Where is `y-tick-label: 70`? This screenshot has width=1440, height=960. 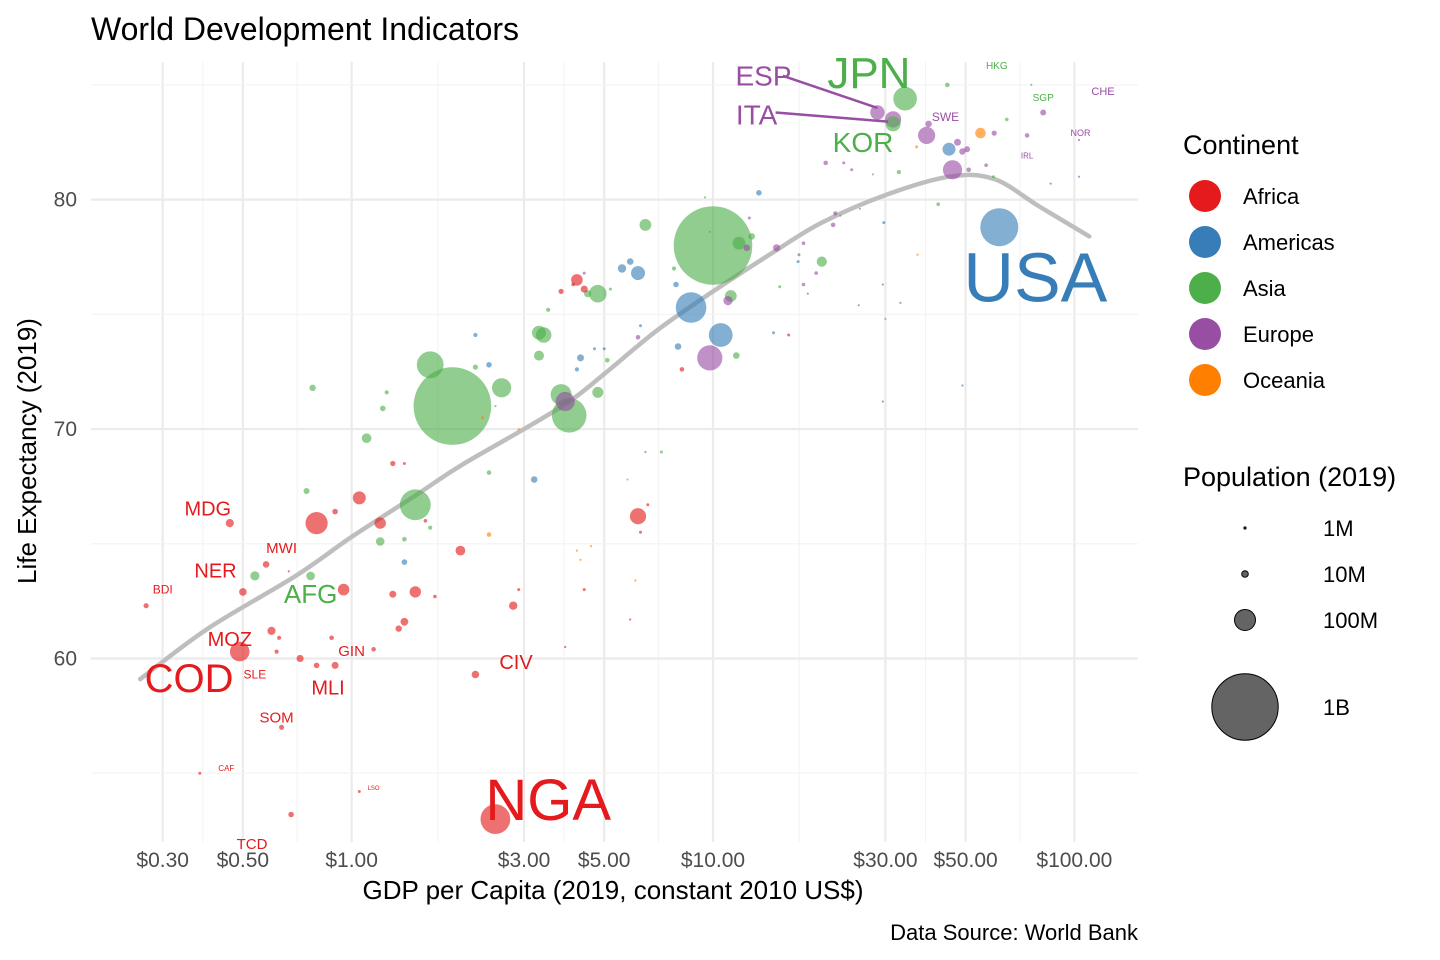 y-tick-label: 70 is located at coordinates (65, 429).